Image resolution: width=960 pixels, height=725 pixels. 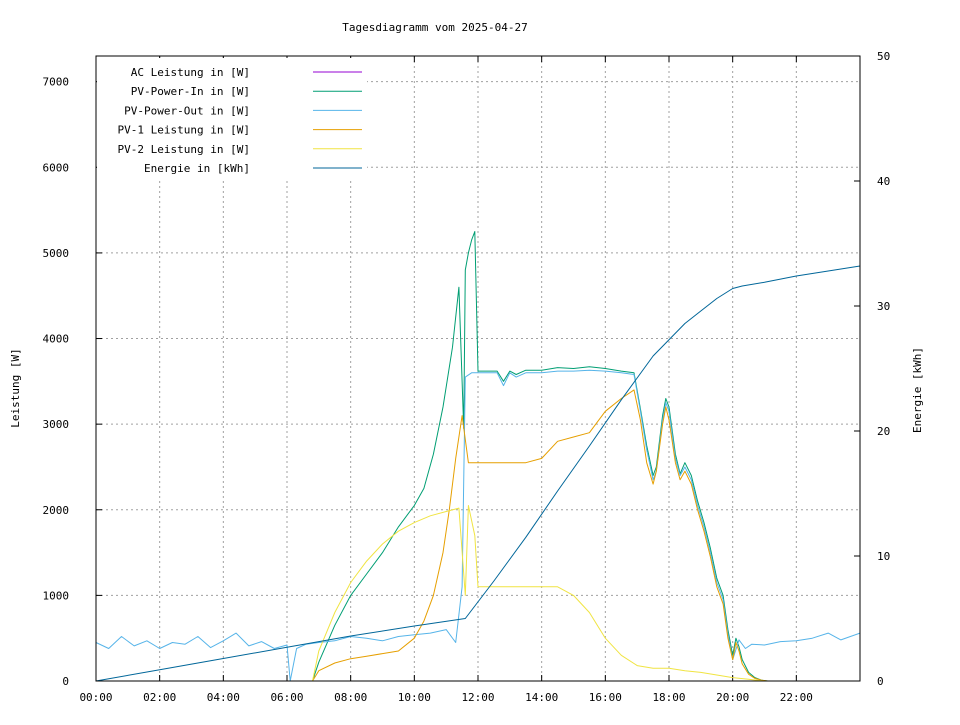 I want to click on y2-tick-labels: 0 10 20 30 40 50, so click(x=883, y=369).